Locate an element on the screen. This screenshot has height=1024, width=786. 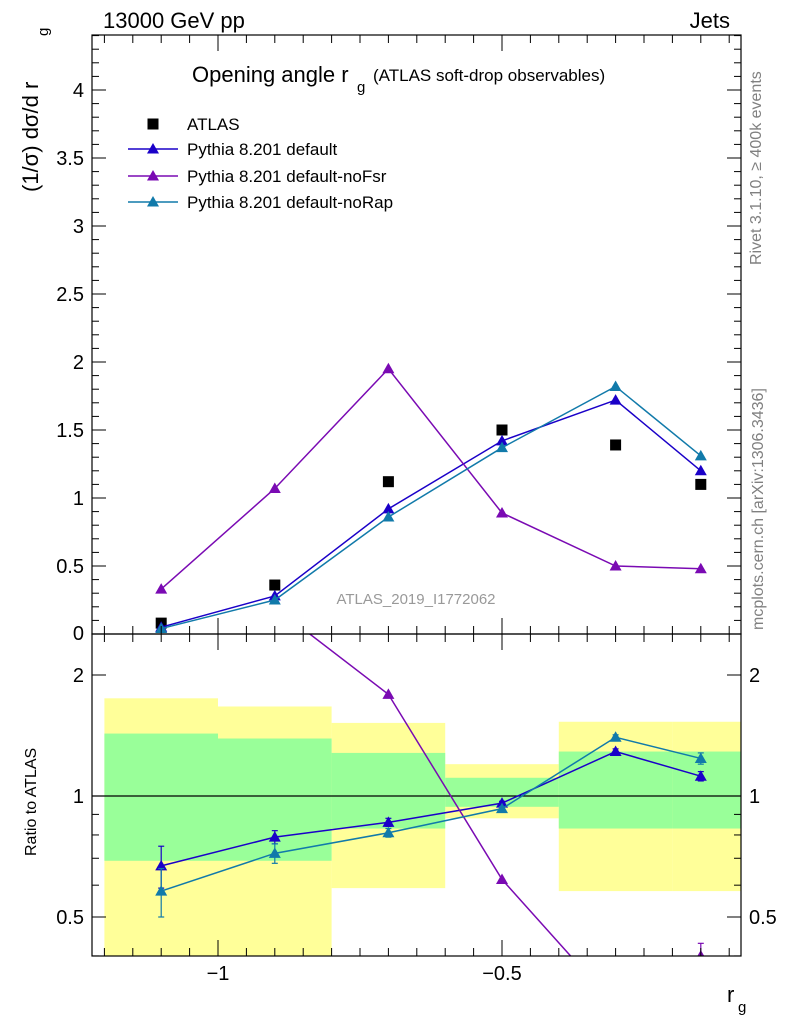
ratio-ytick-label-right: 1 is located at coordinates (754, 797).